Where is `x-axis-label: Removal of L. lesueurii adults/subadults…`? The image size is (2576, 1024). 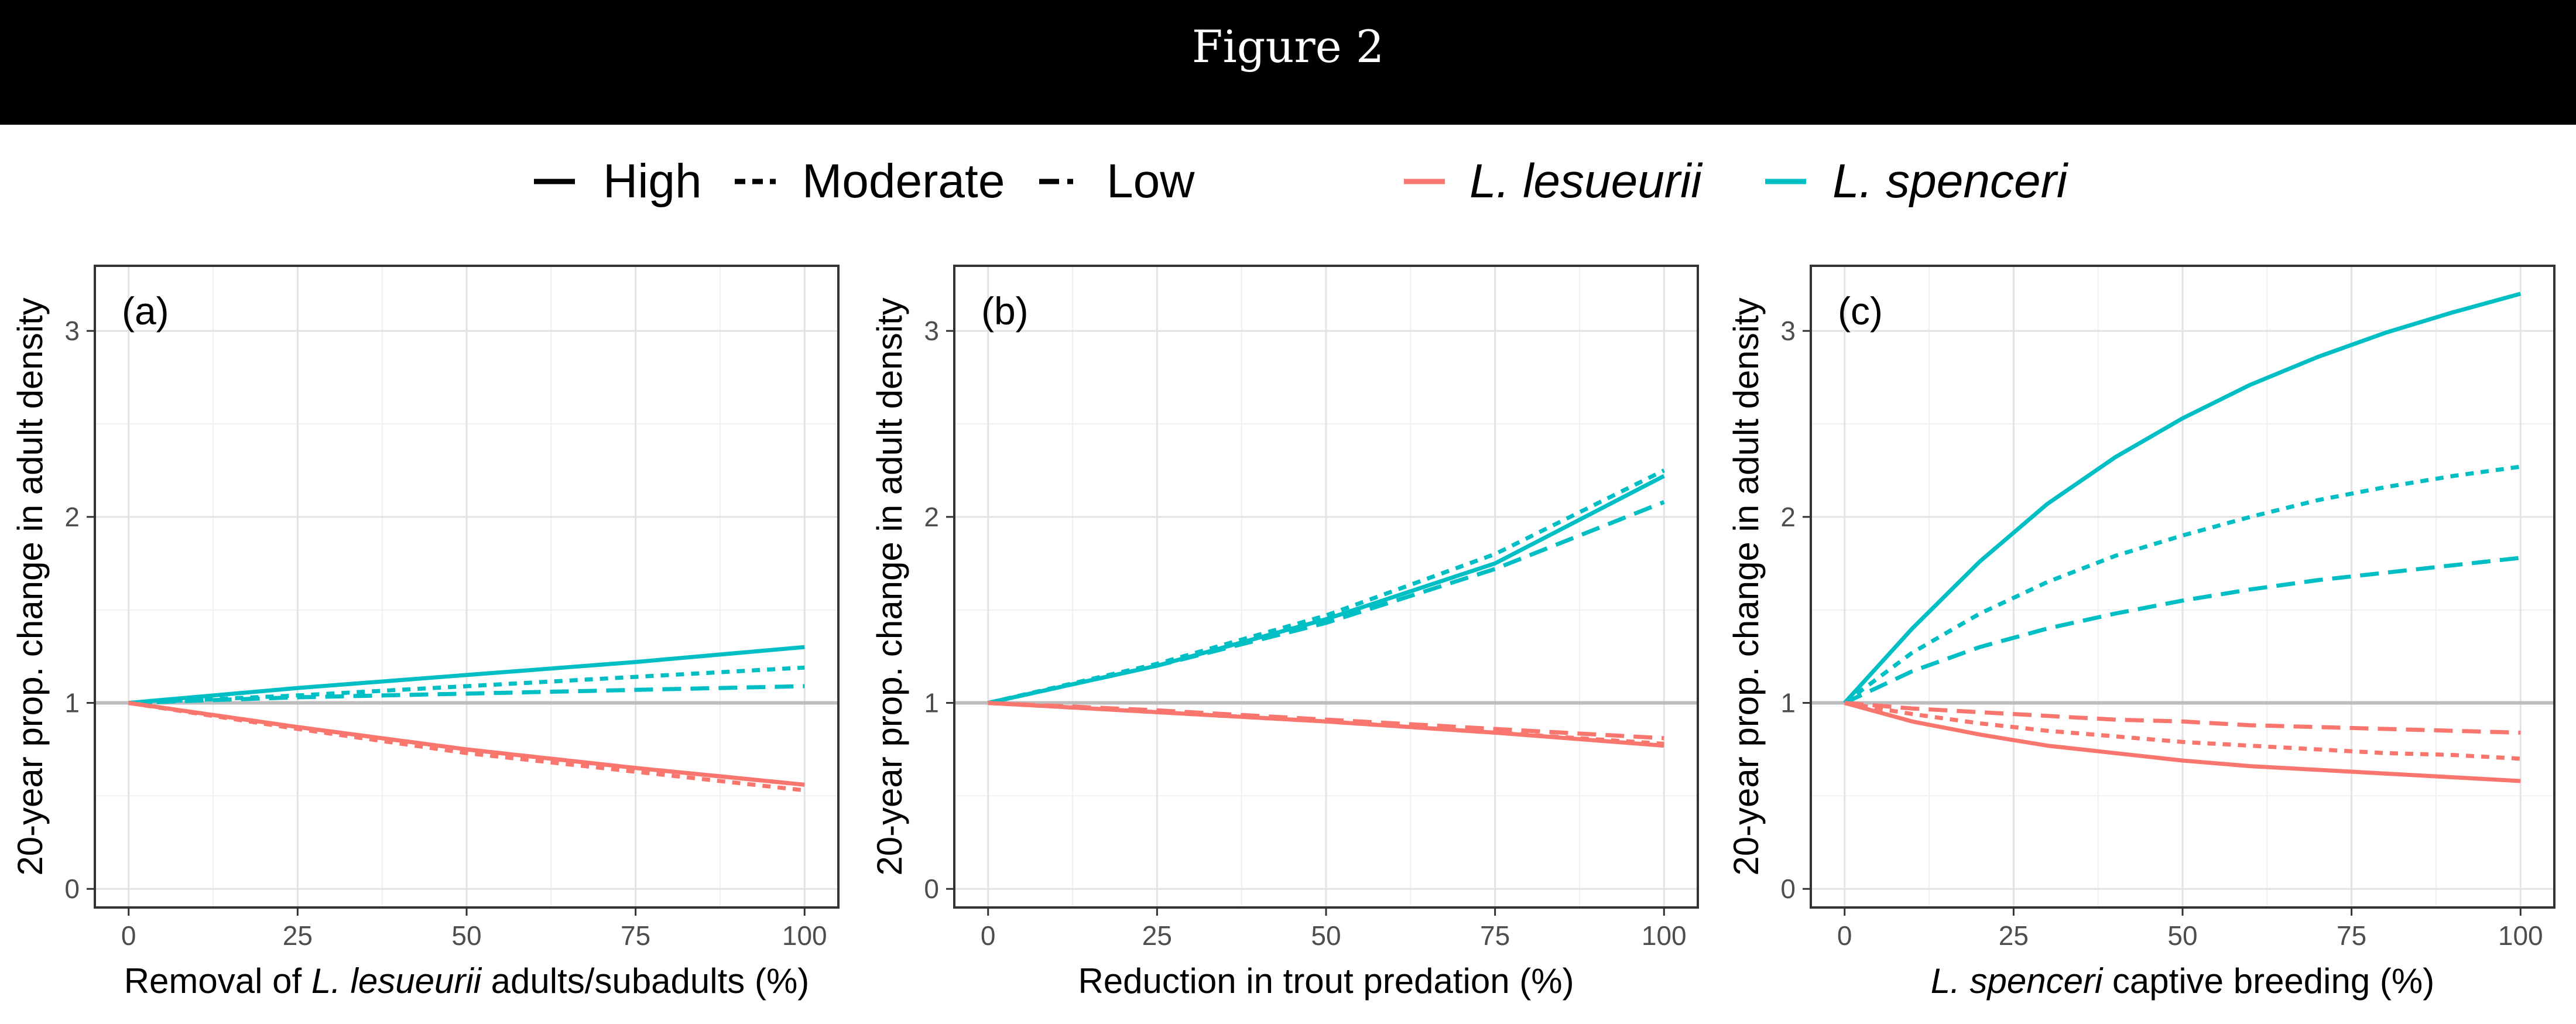 x-axis-label: Removal of L. lesueurii adults/subadults… is located at coordinates (467, 981).